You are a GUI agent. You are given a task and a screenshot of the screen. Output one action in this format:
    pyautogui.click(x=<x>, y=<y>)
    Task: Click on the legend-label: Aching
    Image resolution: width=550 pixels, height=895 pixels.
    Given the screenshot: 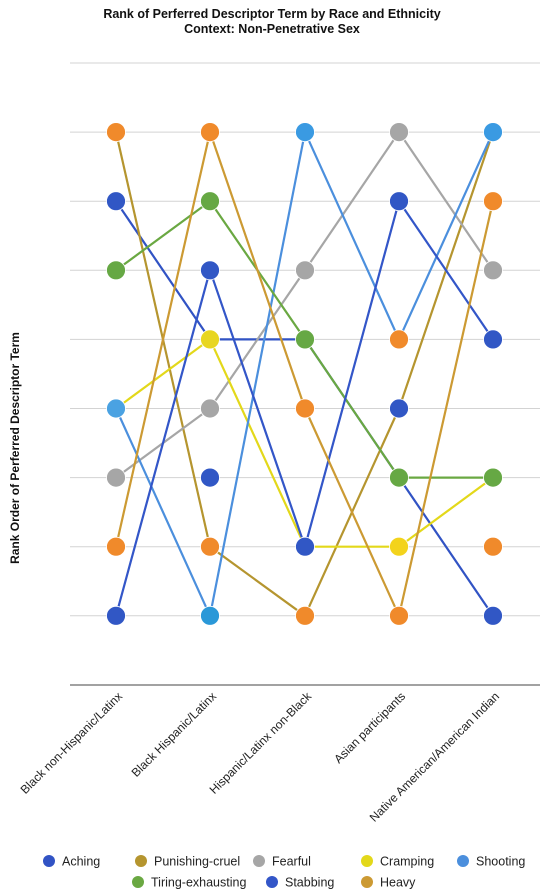 What is the action you would take?
    pyautogui.click(x=81, y=862)
    